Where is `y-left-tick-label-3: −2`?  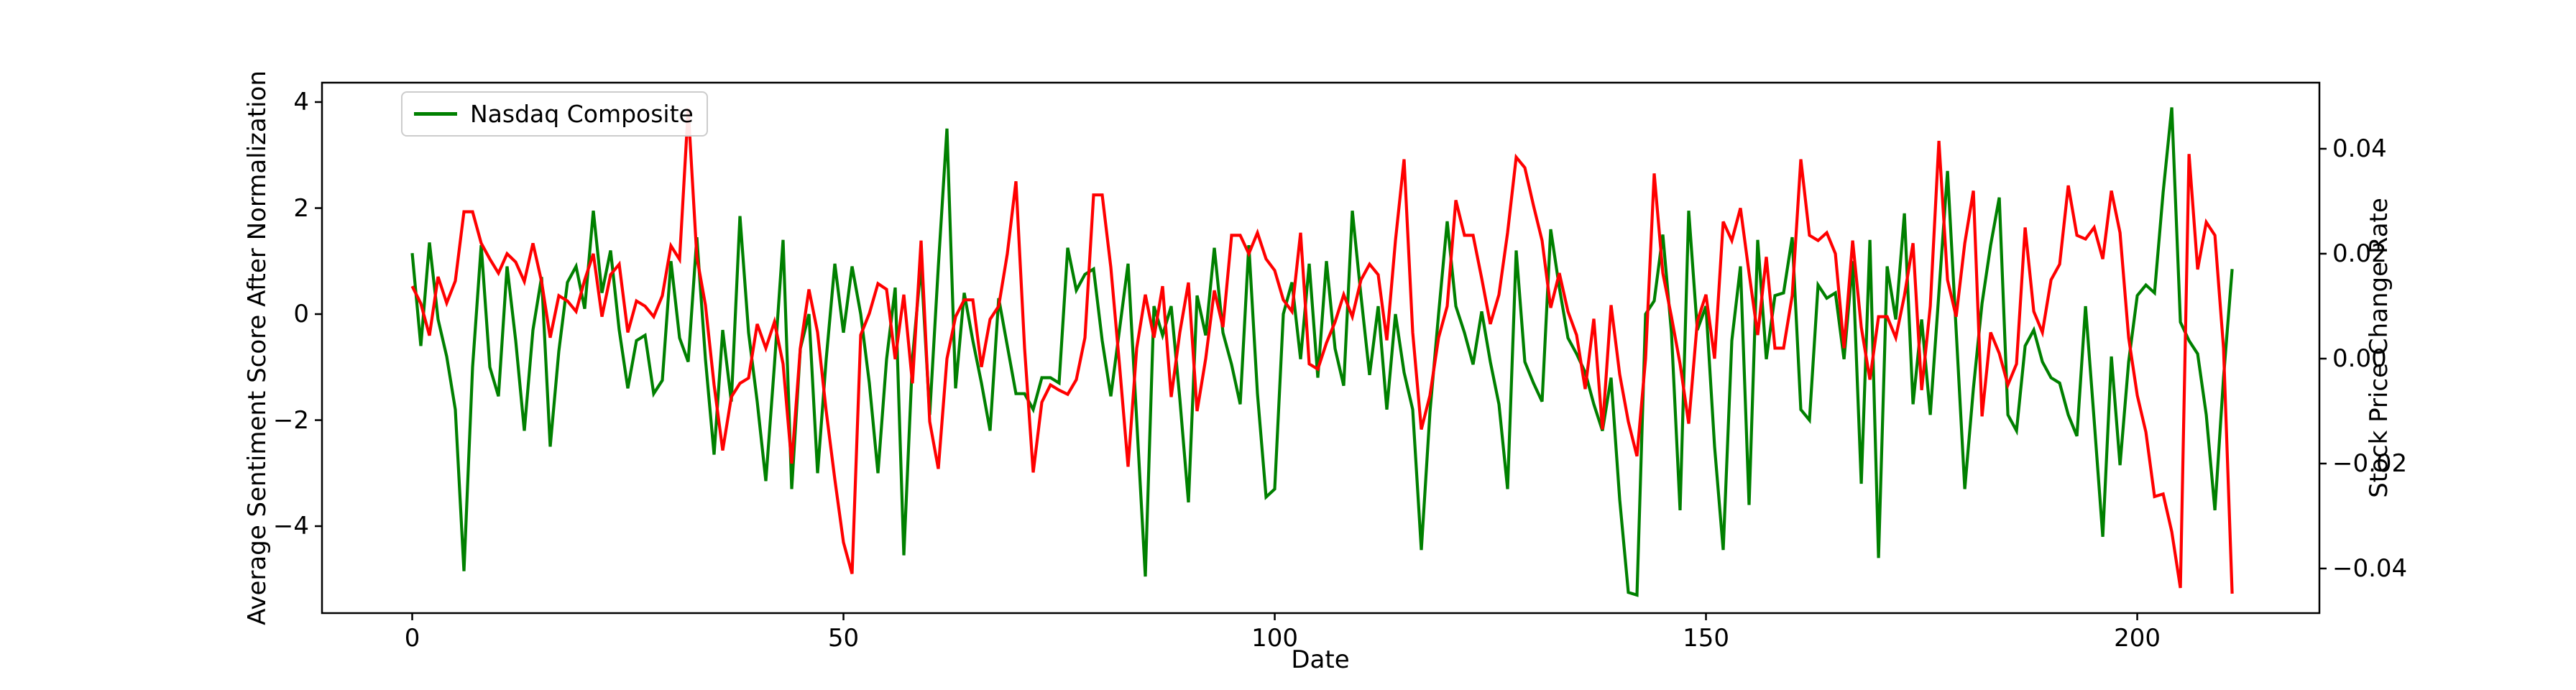 y-left-tick-label-3: −2 is located at coordinates (290, 420).